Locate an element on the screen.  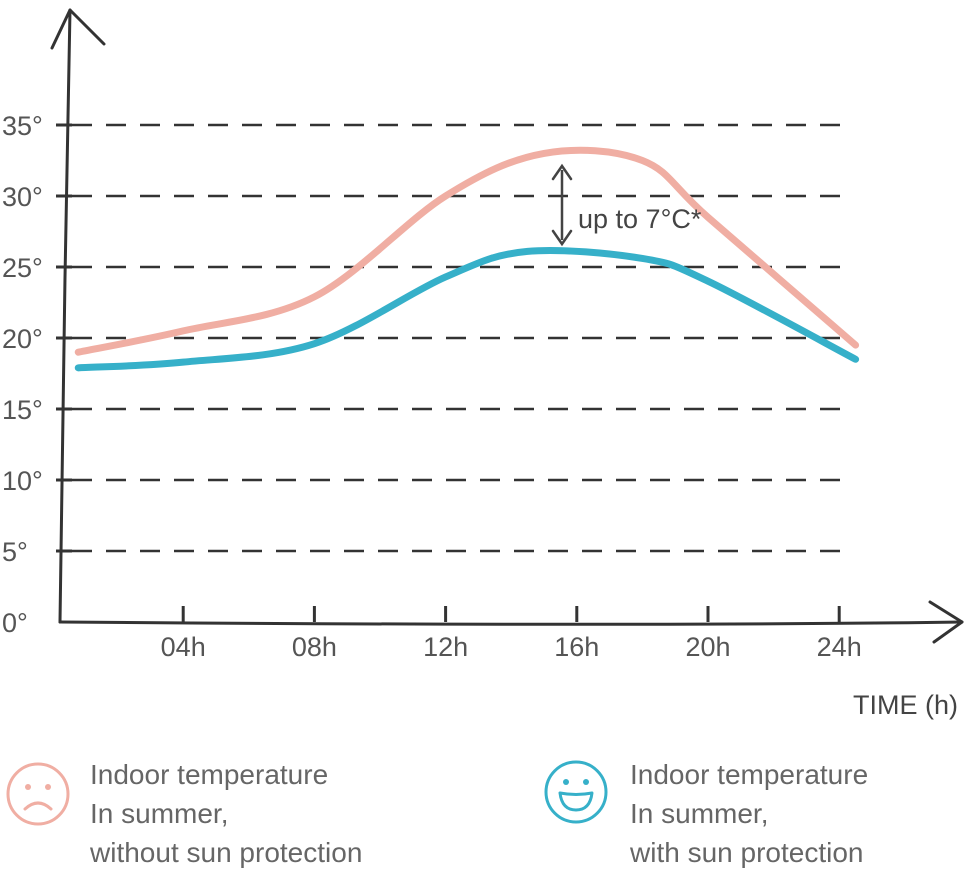
y-tick-label: 10° is located at coordinates (22, 481).